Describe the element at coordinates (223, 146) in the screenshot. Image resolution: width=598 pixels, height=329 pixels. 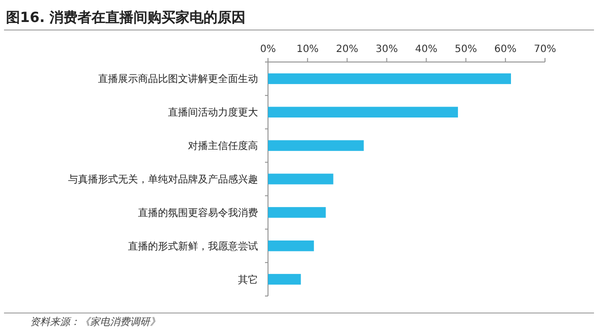
I see `y-tick-label: 对播主信任度高` at that location.